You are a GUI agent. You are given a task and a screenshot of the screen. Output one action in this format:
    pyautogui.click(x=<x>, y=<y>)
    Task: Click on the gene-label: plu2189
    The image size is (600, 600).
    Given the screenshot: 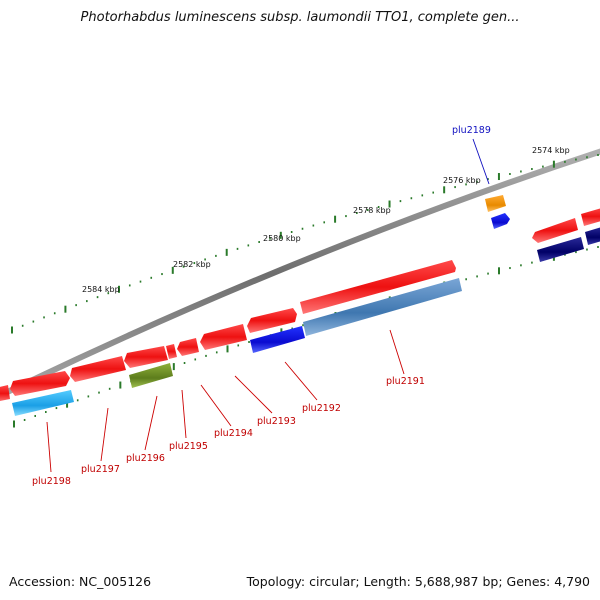 What is the action you would take?
    pyautogui.click(x=471, y=130)
    